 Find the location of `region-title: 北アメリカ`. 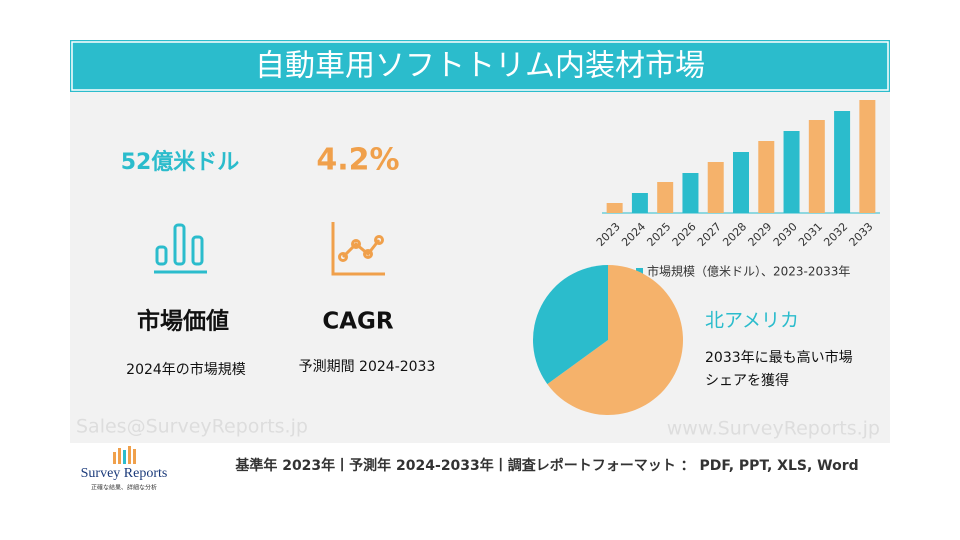

region-title: 北アメリカ is located at coordinates (752, 321).